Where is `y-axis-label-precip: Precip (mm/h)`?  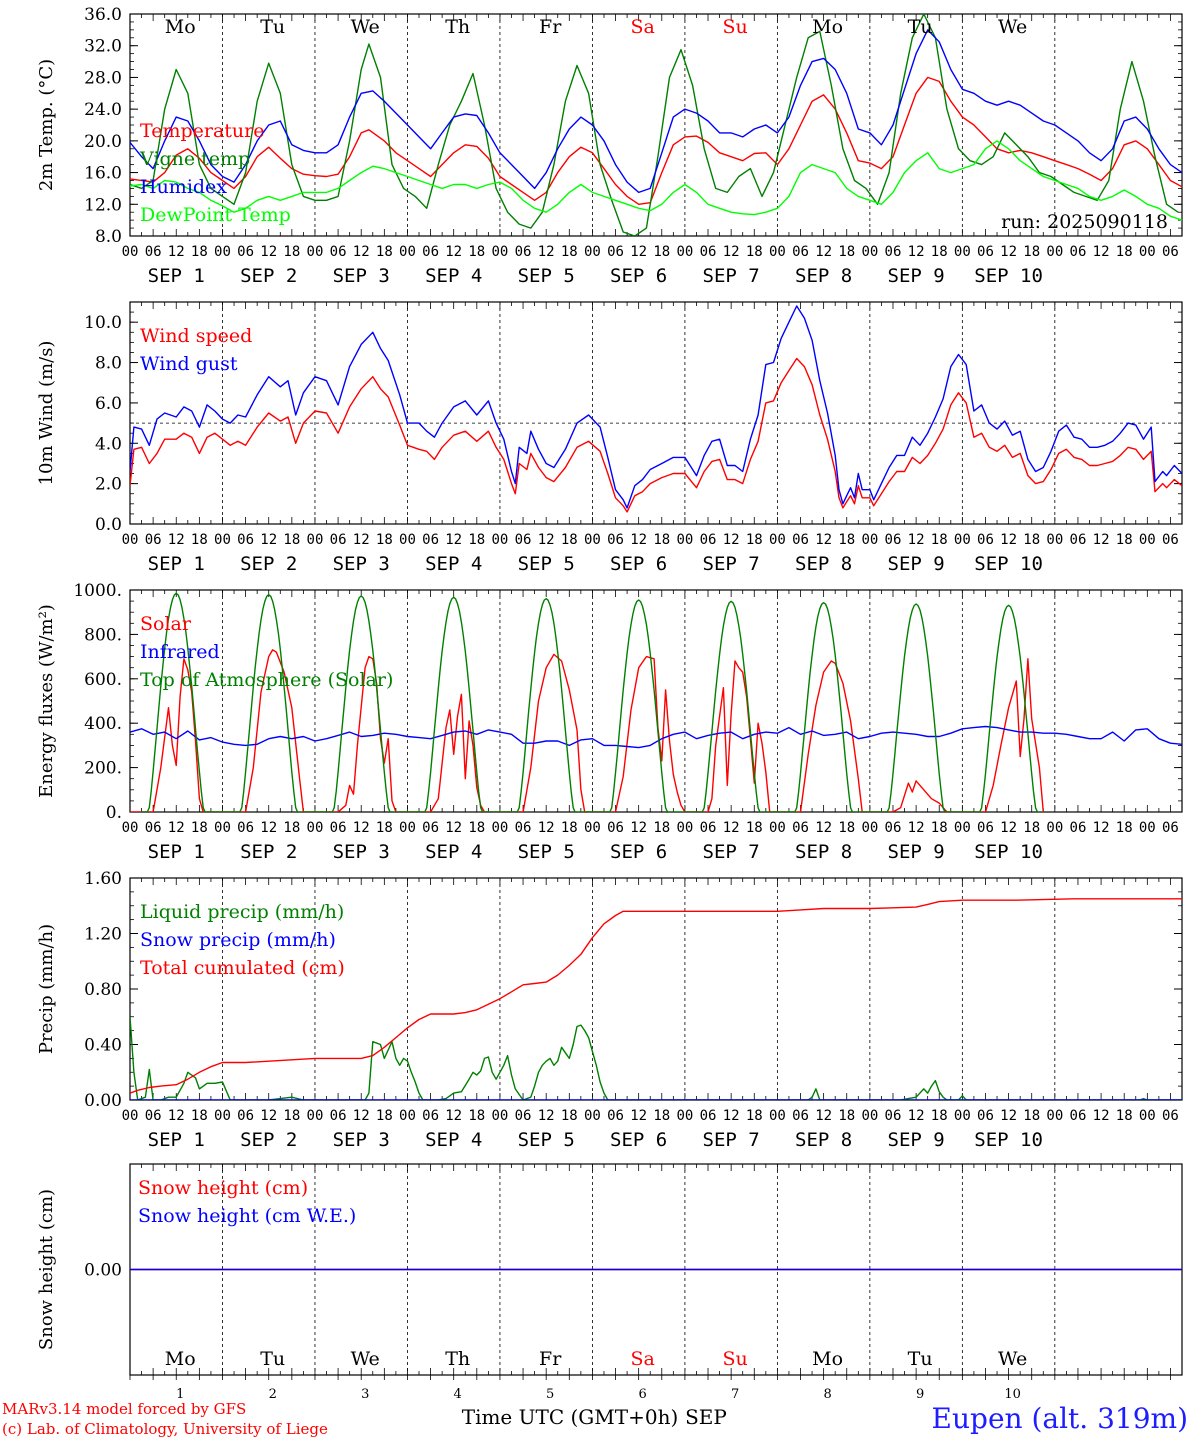 y-axis-label-precip: Precip (mm/h) is located at coordinates (46, 989).